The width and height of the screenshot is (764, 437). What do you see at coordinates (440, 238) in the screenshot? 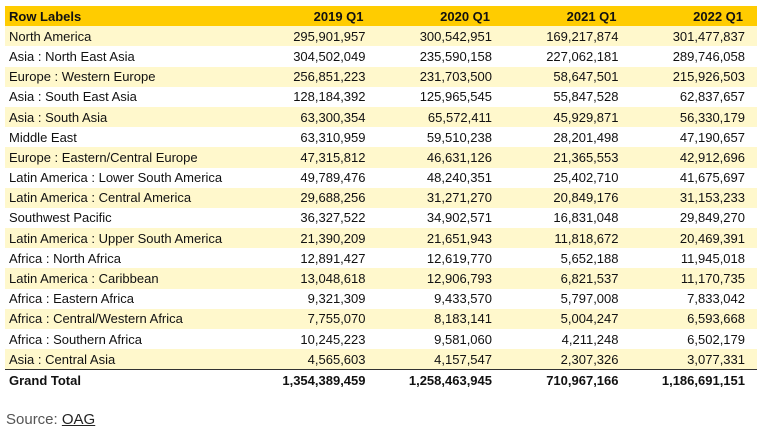
I see `value-cell-2020-q1: 21,651,943` at bounding box center [440, 238].